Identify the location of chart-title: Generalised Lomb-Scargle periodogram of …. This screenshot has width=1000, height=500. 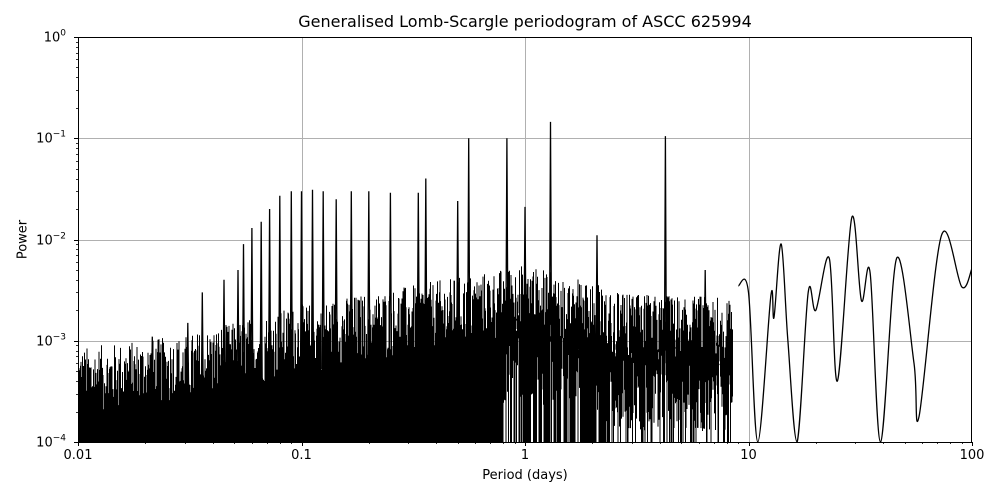
(525, 21).